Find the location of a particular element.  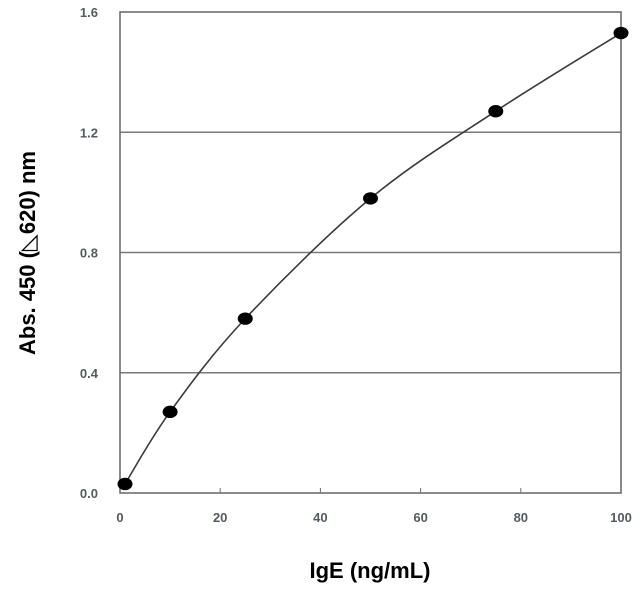

y-axis-title: Abs. 450 (◺620) nm is located at coordinates (27, 253).